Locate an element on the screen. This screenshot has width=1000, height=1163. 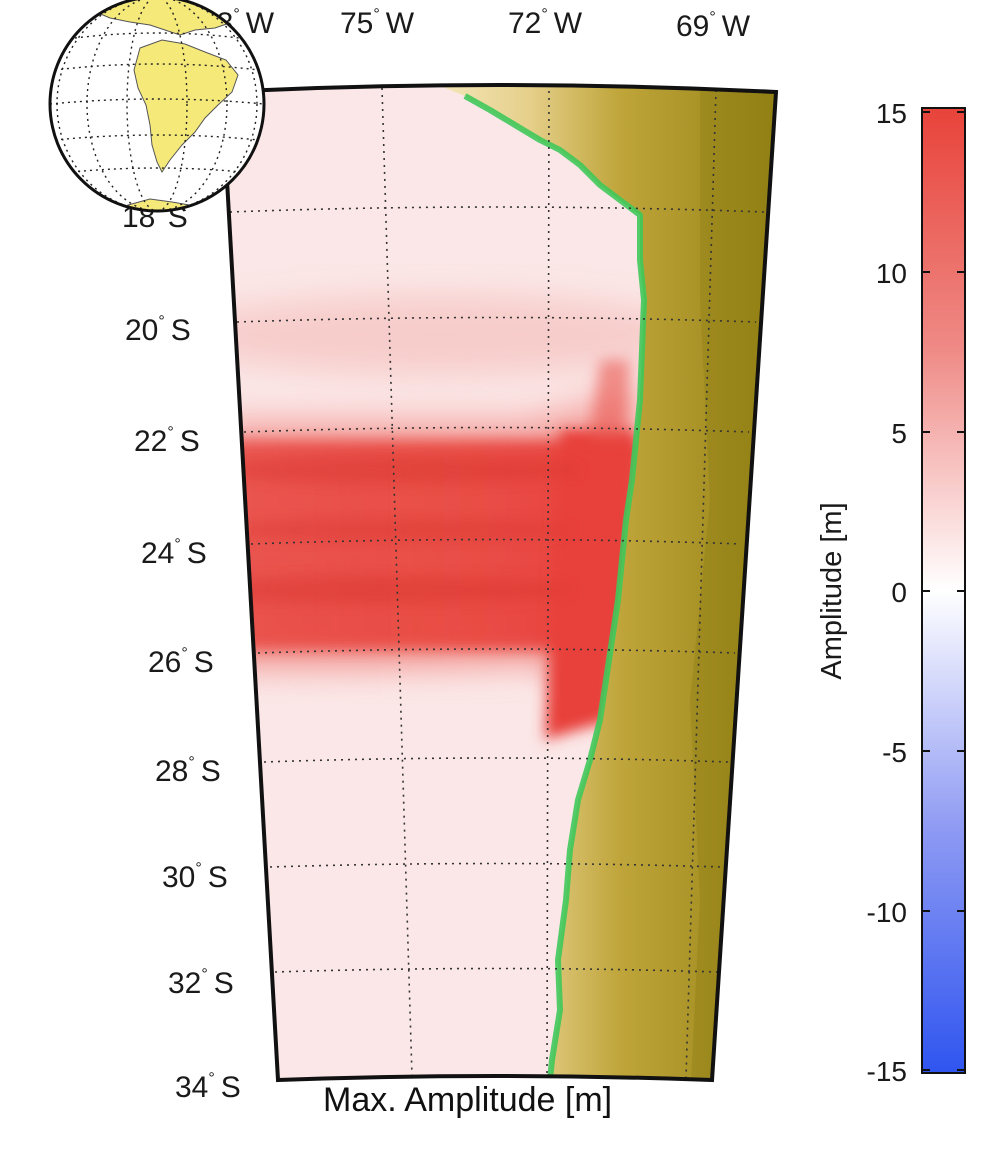
globe-graticule is located at coordinates (157, 105).